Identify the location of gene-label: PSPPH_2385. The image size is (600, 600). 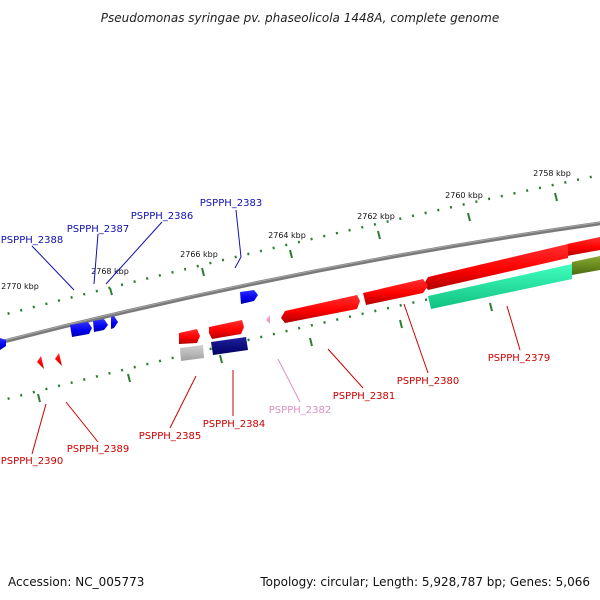
(170, 436).